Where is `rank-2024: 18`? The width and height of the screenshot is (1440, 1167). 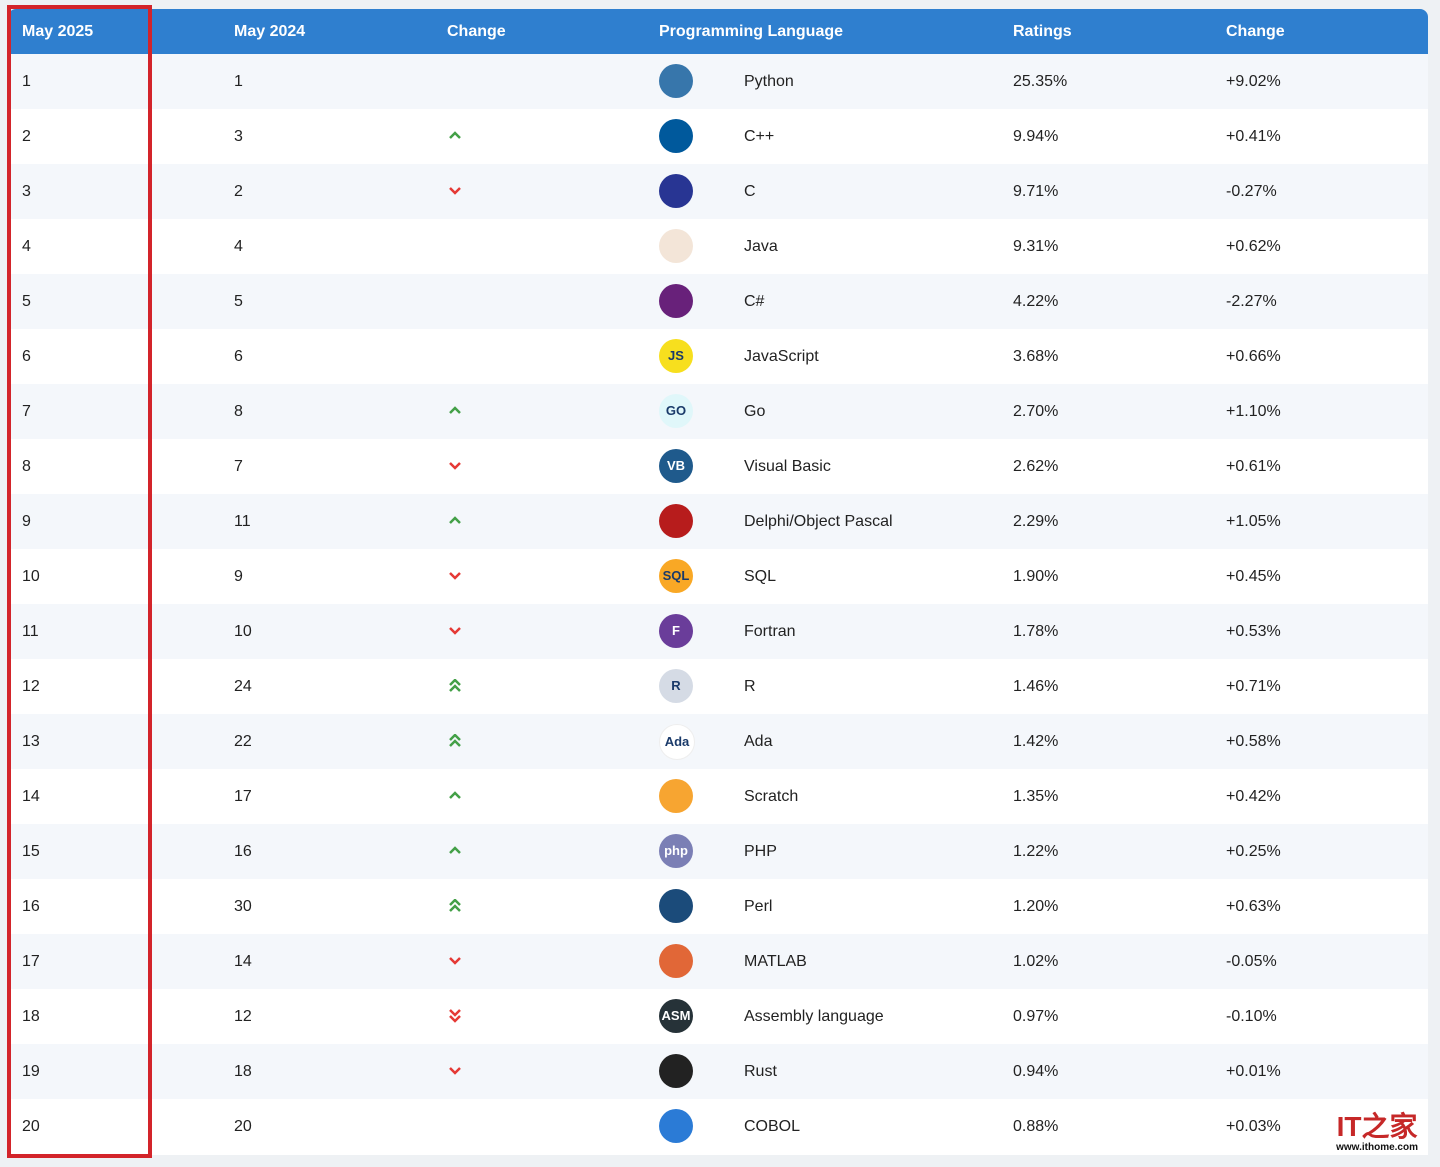
rank-2024: 18 is located at coordinates (243, 1071).